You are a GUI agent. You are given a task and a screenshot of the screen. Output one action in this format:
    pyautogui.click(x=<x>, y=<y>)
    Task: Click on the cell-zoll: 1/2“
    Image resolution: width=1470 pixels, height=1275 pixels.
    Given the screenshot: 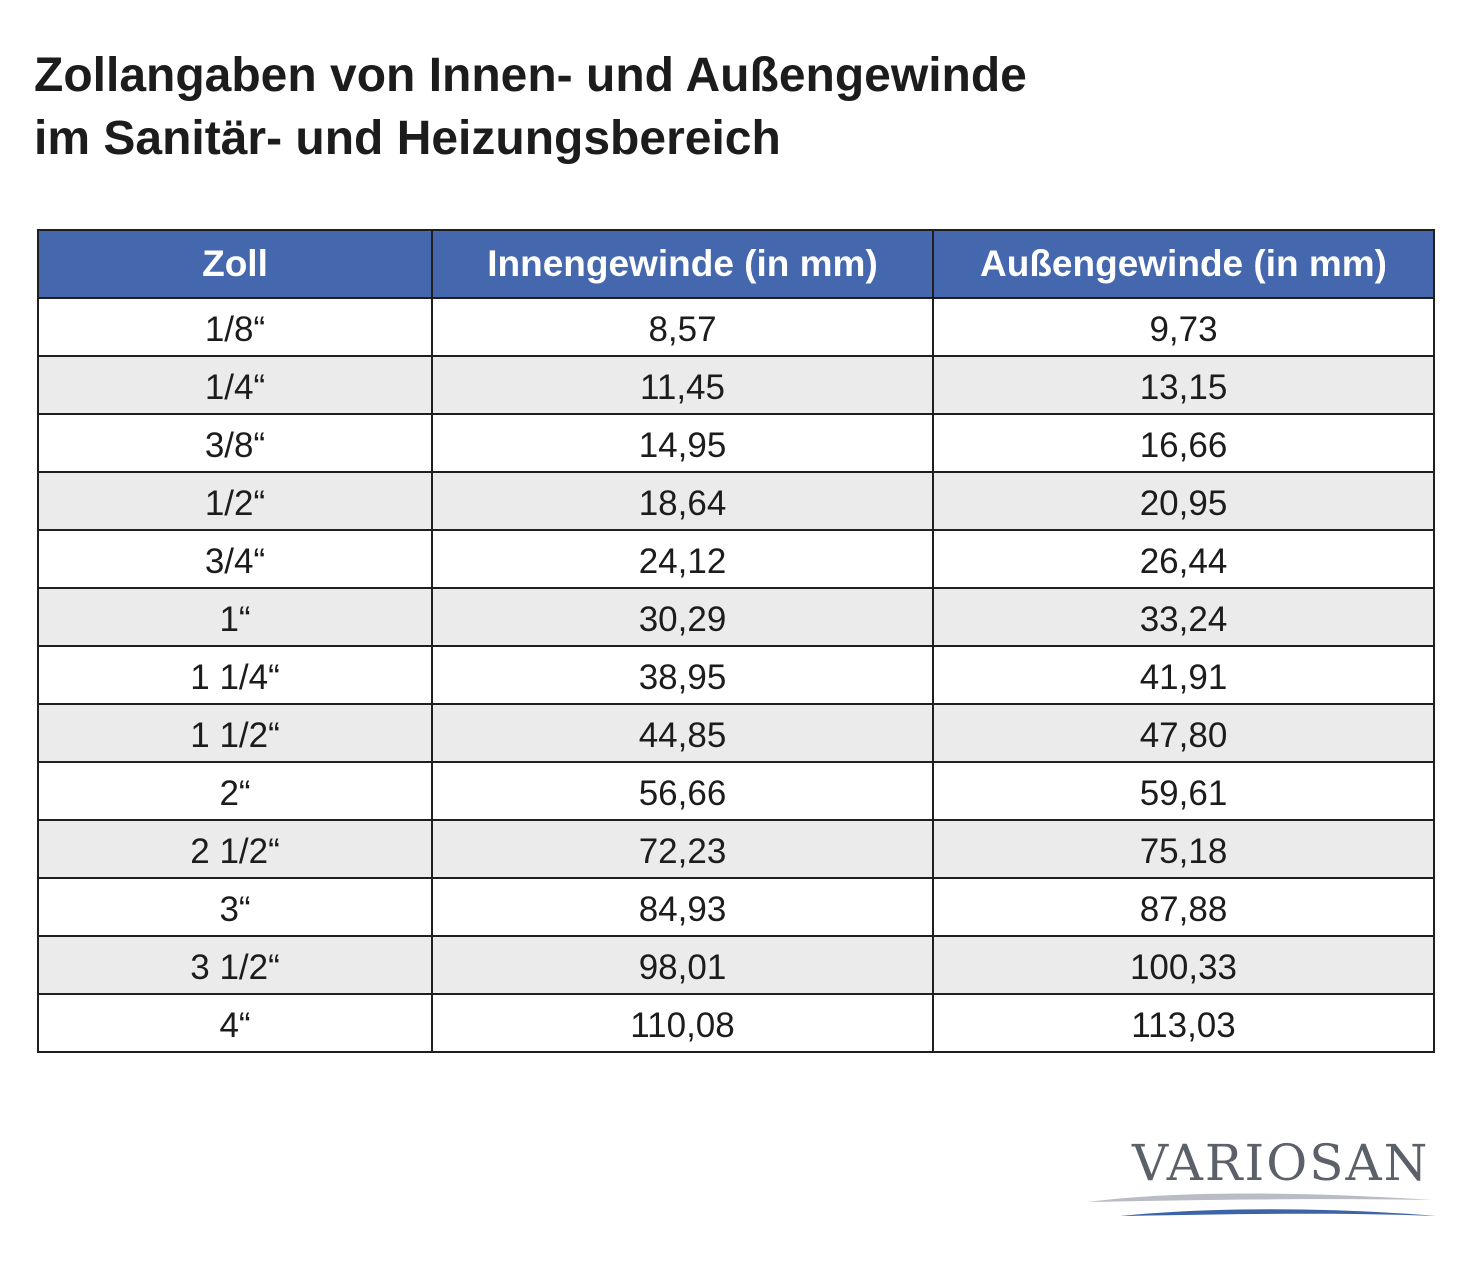 What is the action you would take?
    pyautogui.click(x=235, y=501)
    